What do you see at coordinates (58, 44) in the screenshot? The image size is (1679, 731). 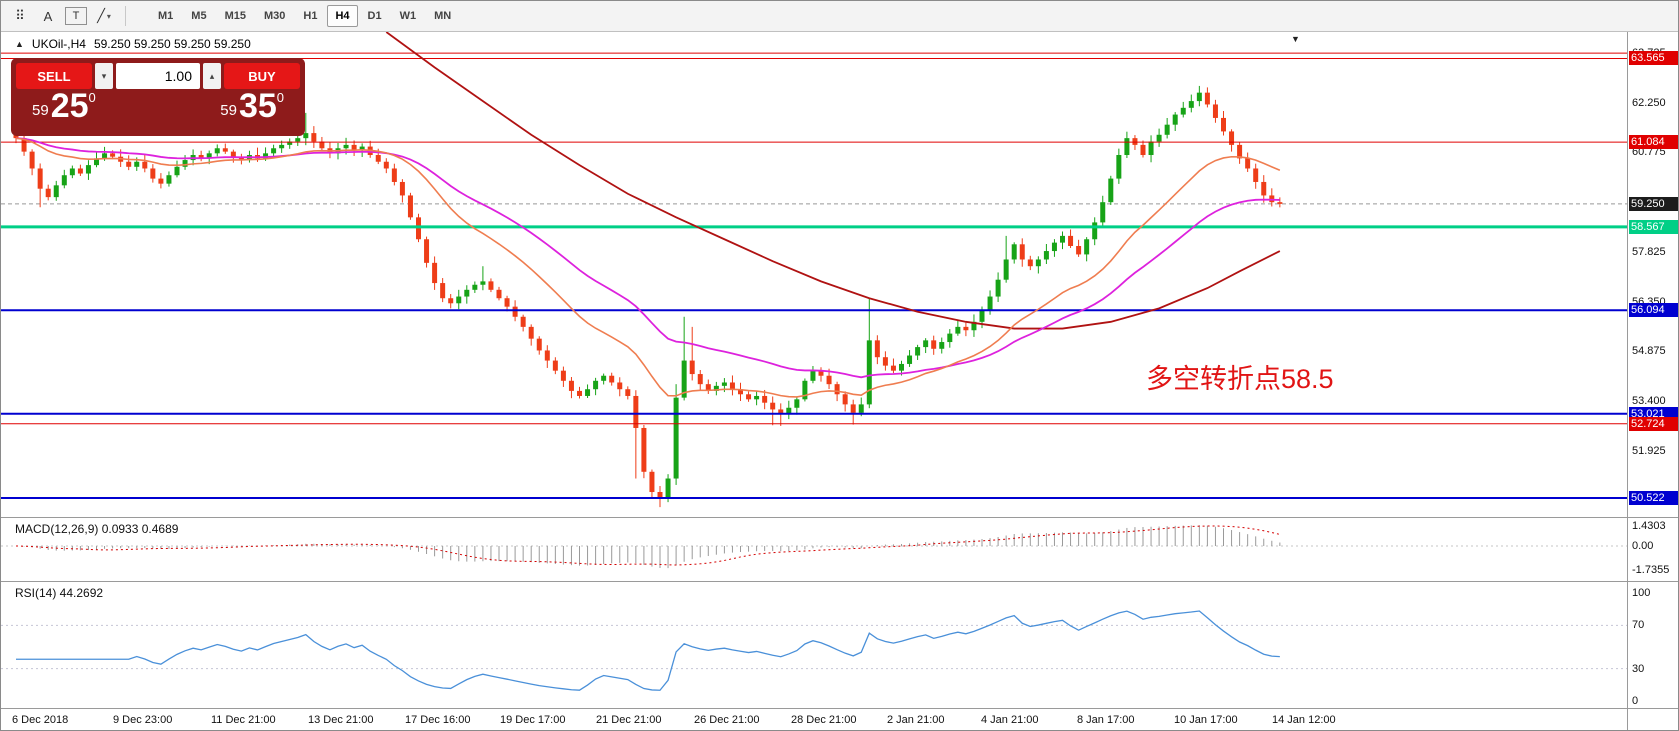 I see `symbol-title: UKOil-,H4` at bounding box center [58, 44].